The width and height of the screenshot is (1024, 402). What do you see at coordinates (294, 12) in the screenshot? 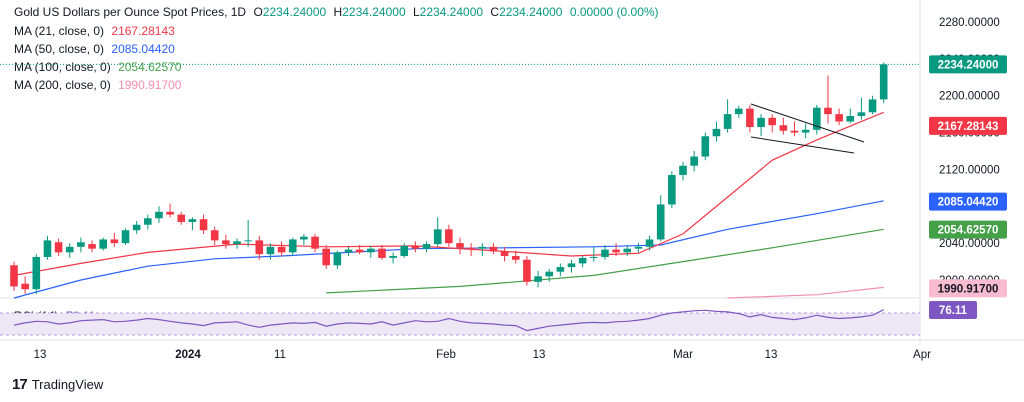
I see `open-value: 2234.24000` at bounding box center [294, 12].